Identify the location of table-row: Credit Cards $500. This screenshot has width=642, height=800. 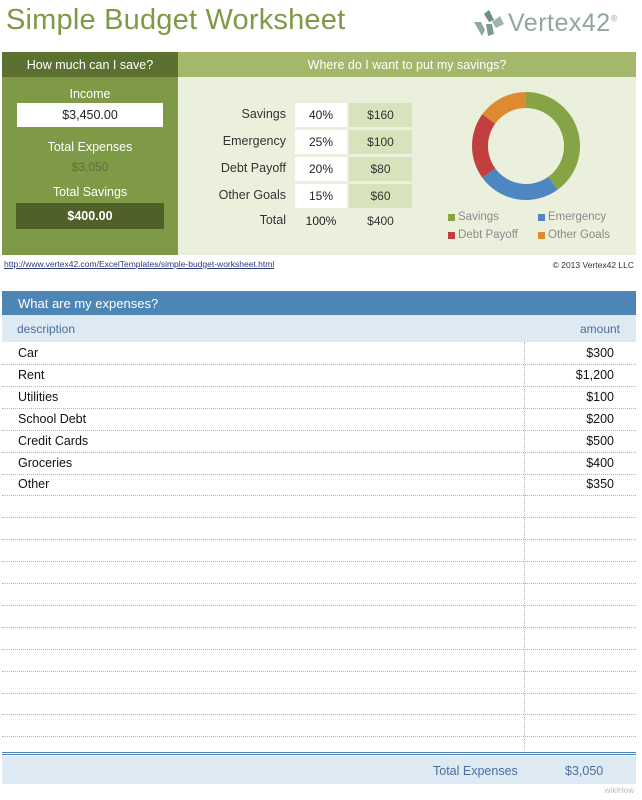
(319, 441).